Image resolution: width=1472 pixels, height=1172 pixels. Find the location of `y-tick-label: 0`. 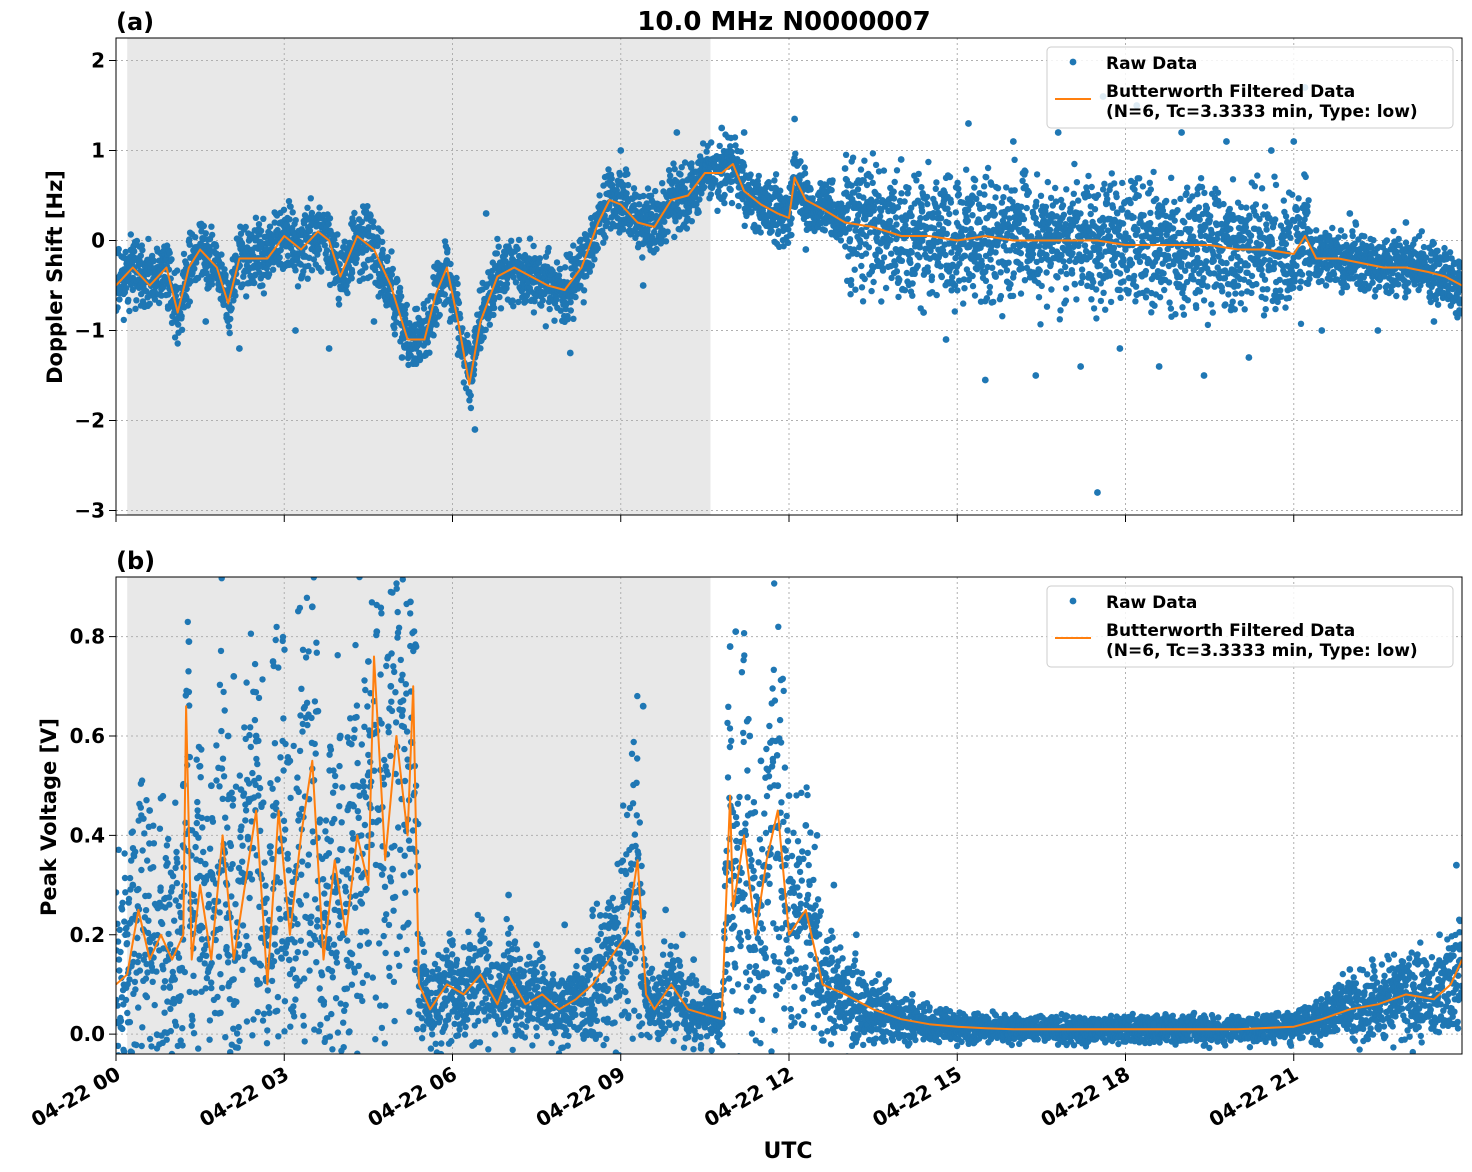

y-tick-label: 0 is located at coordinates (98, 241).